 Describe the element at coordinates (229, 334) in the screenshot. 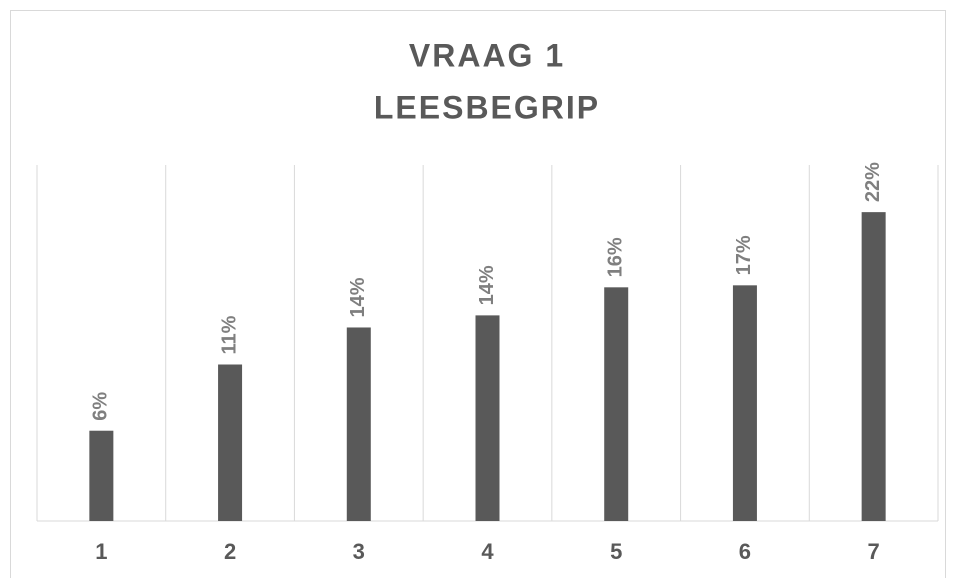

I see `data-label: 11%` at that location.